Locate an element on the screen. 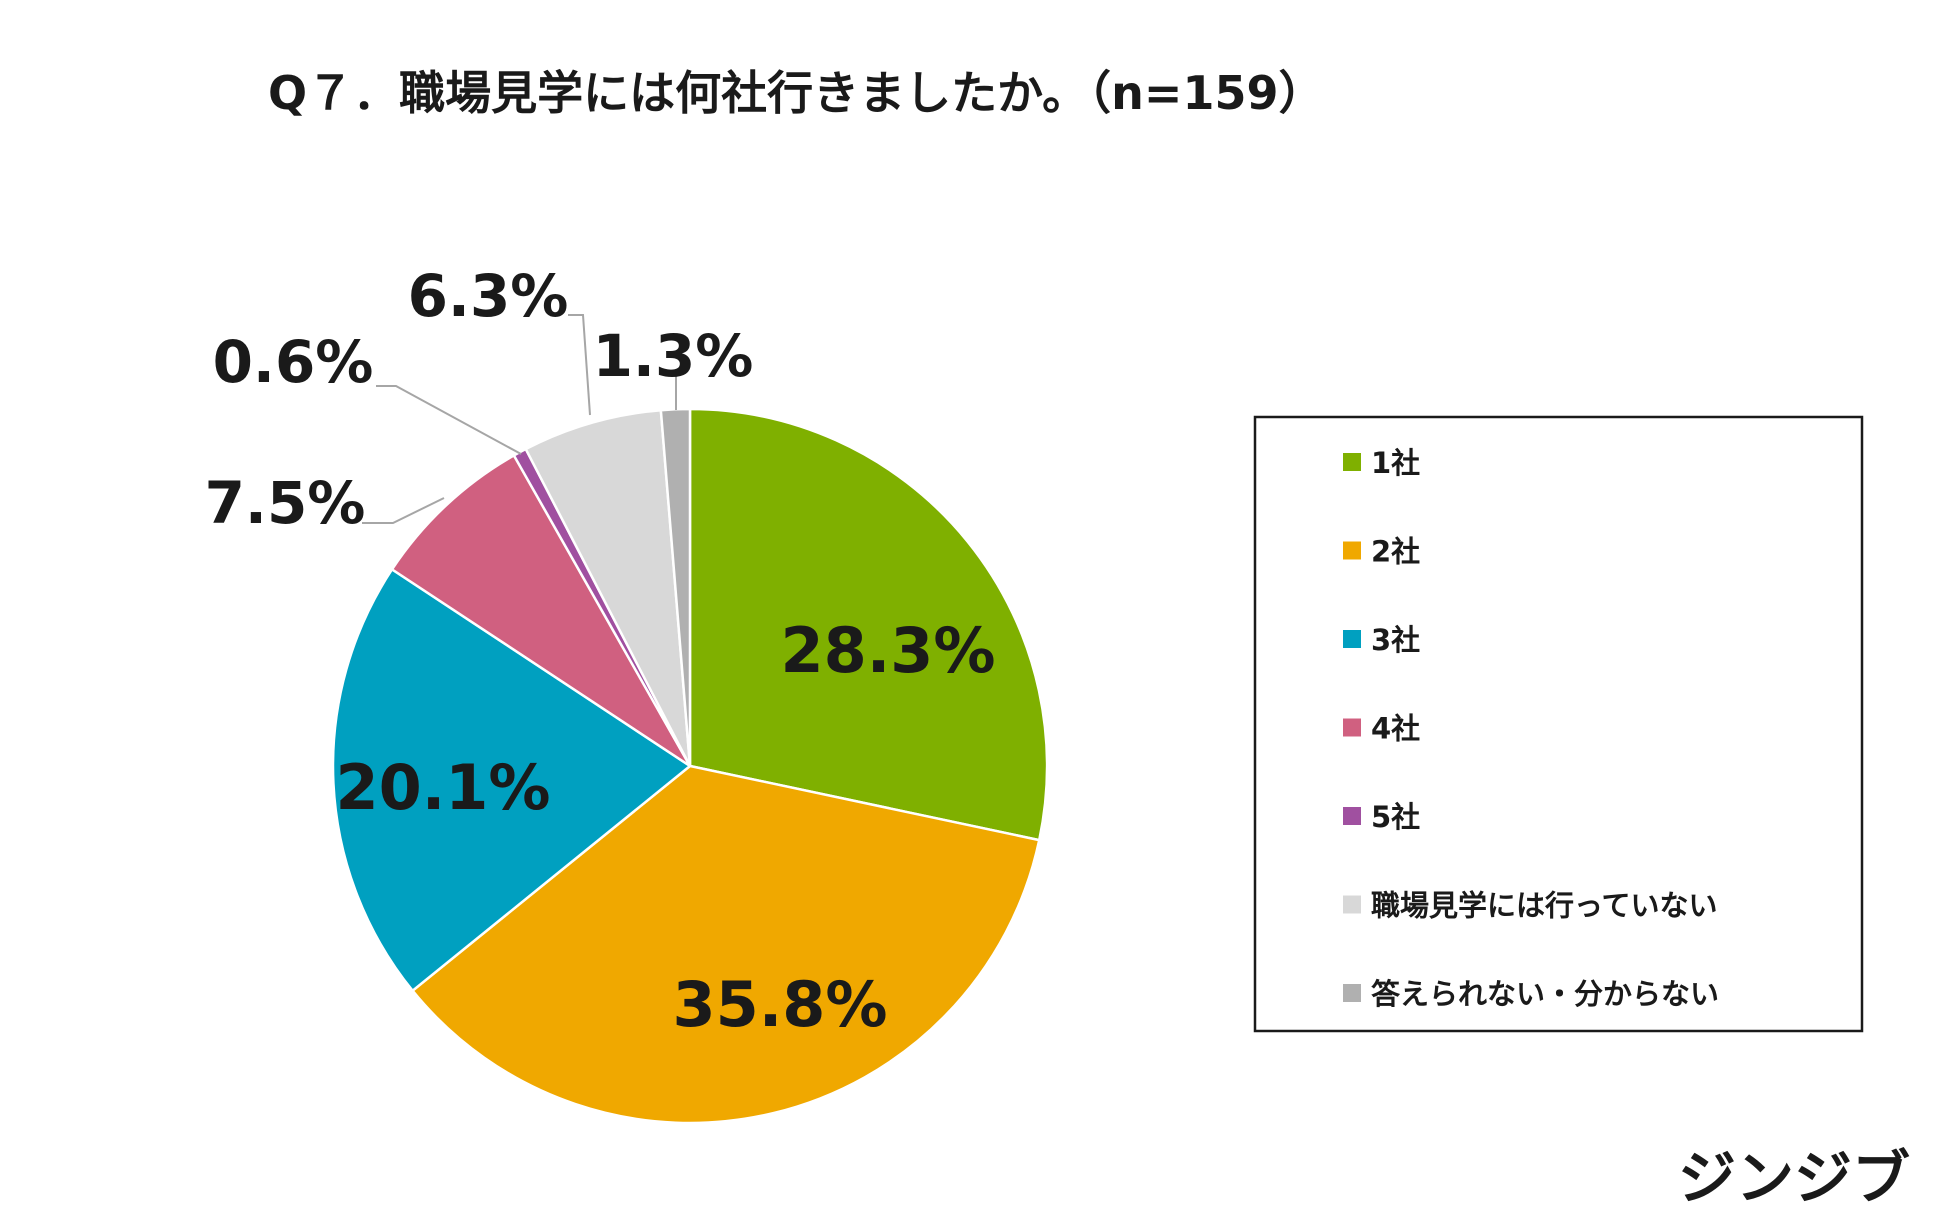  data-label-3: 20.1% is located at coordinates (442, 787).